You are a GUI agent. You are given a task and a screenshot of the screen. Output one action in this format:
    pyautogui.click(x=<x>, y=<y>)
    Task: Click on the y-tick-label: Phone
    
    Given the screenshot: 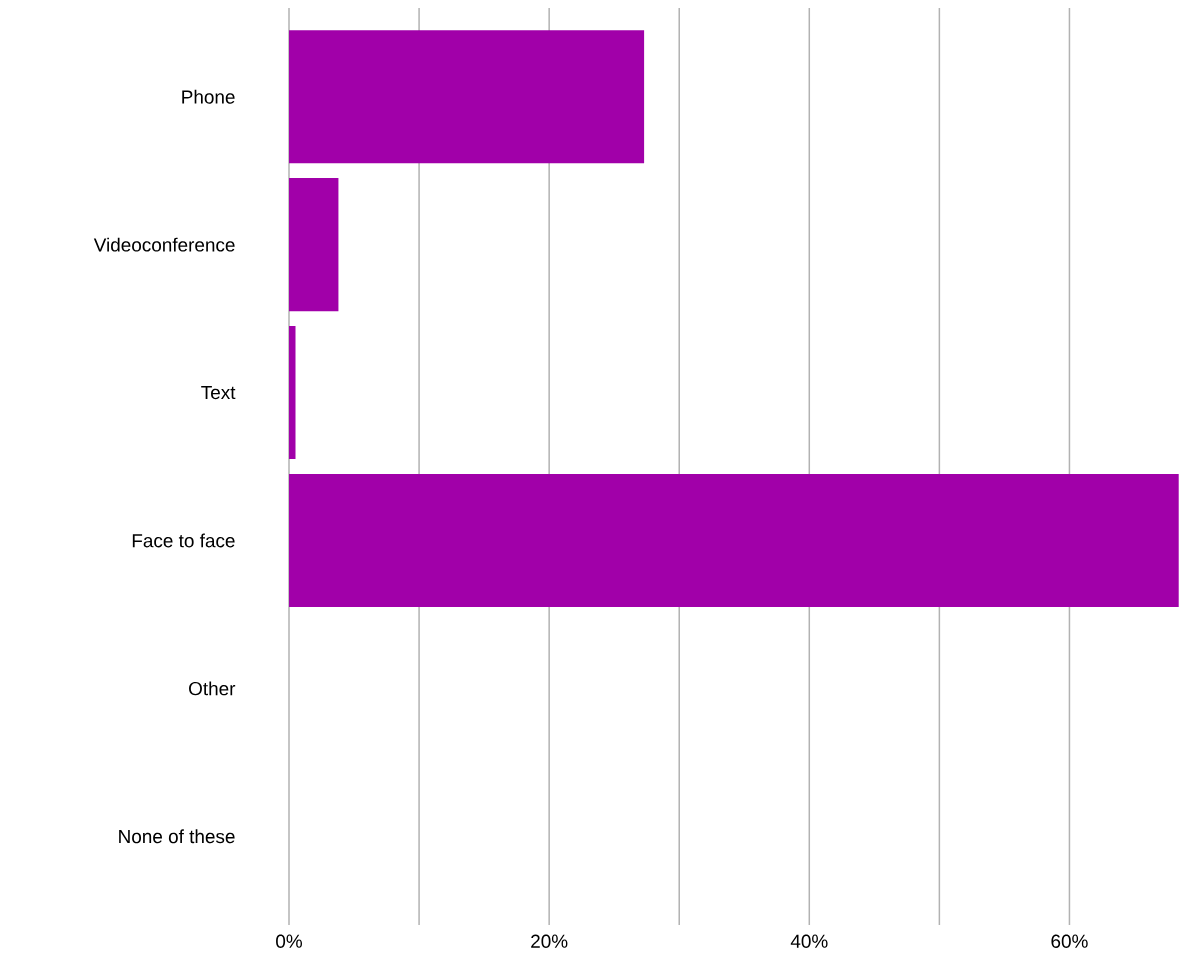 What is the action you would take?
    pyautogui.click(x=208, y=96)
    